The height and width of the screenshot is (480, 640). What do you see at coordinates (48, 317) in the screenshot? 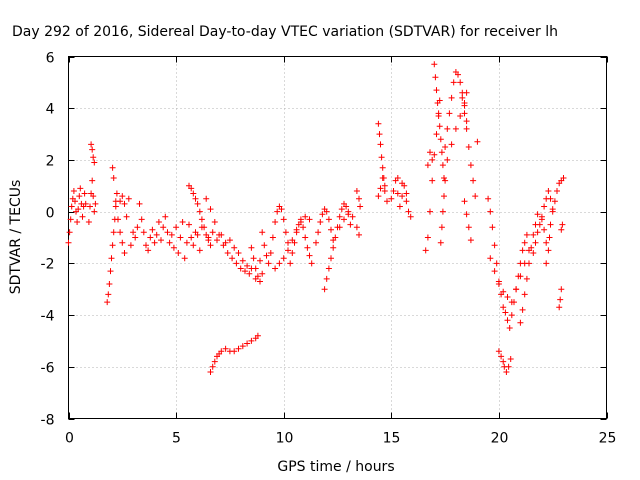
I see `y-tick-label: -4` at bounding box center [48, 317].